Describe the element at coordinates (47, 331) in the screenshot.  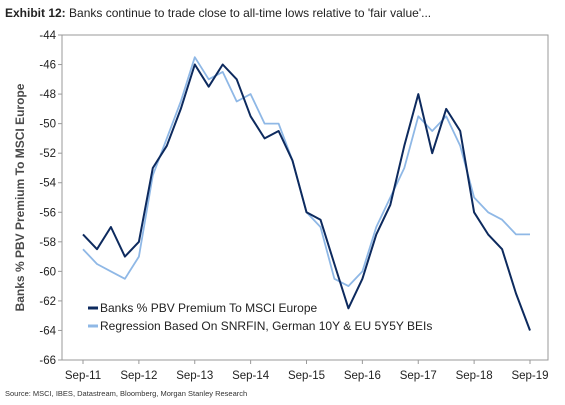
I see `y-tick-label: -64` at that location.